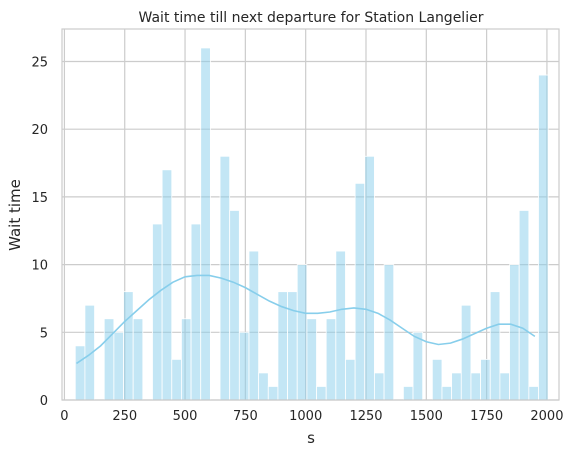  What do you see at coordinates (44, 333) in the screenshot?
I see `y-tick-label: 5` at bounding box center [44, 333].